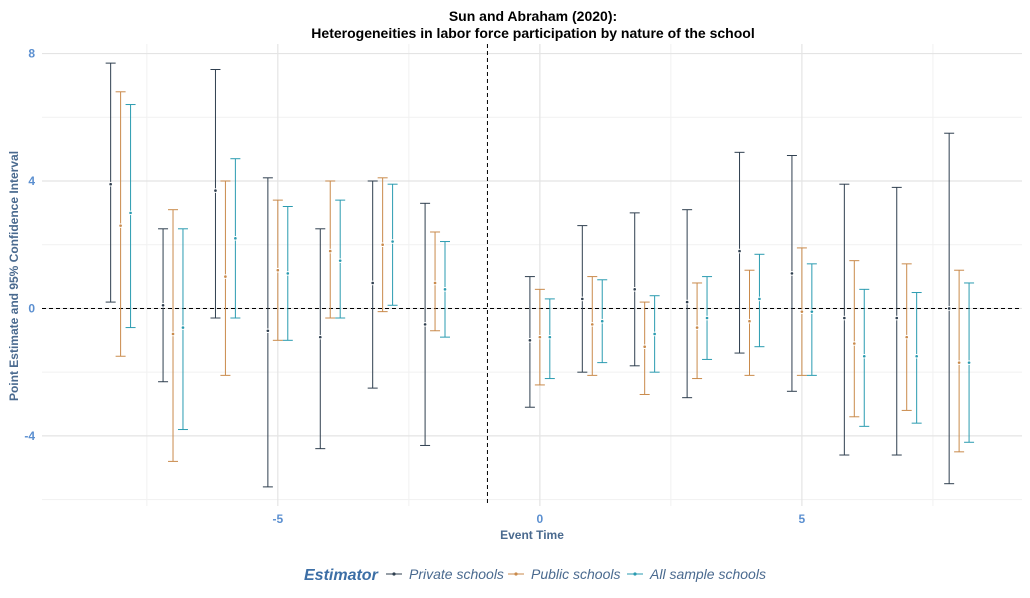  I want to click on x-tick-label: -5, so click(277, 519).